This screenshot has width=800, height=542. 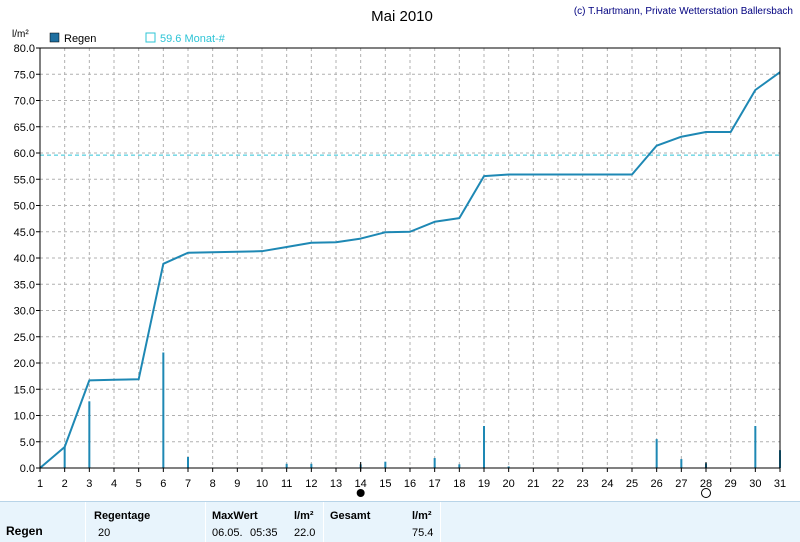 I want to click on maxwert-value: 22.0, so click(x=305, y=533).